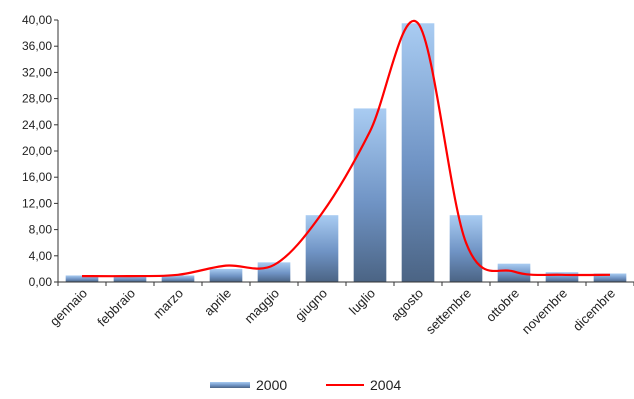 The height and width of the screenshot is (399, 634). Describe the element at coordinates (502, 305) in the screenshot. I see `x-tick-label-ottobre: ottobre` at that location.